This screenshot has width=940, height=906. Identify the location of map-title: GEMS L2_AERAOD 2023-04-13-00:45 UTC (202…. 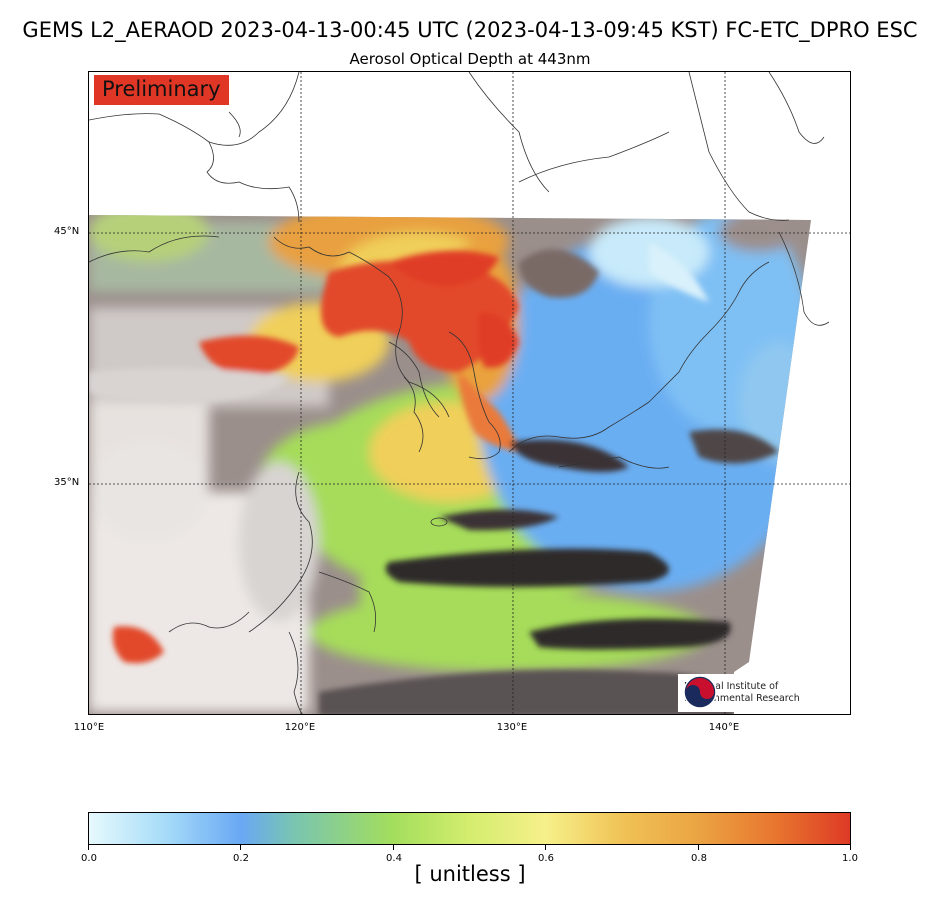
(470, 30).